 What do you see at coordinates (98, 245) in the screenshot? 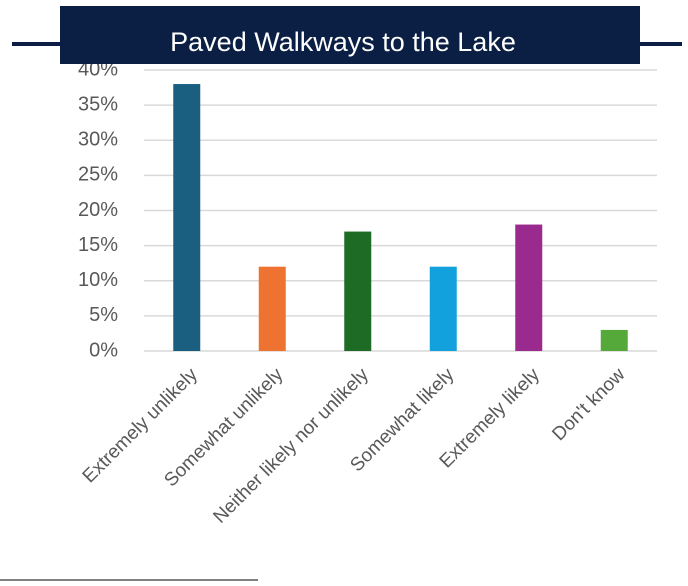
I see `y-tick-label: 15%` at bounding box center [98, 245].